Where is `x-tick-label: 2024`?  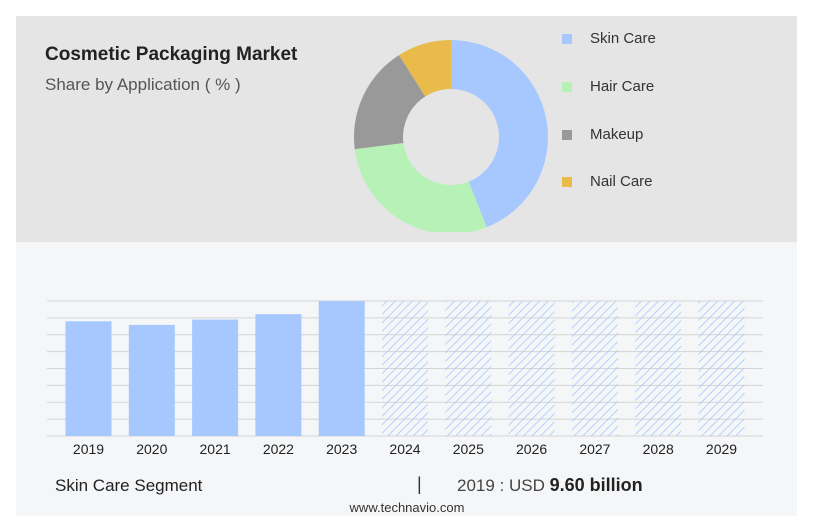
x-tick-label: 2024 is located at coordinates (404, 449).